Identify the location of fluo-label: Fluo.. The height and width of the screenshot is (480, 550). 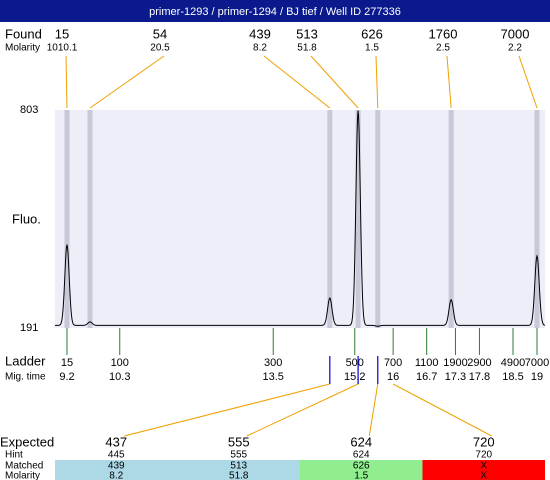
(26, 218).